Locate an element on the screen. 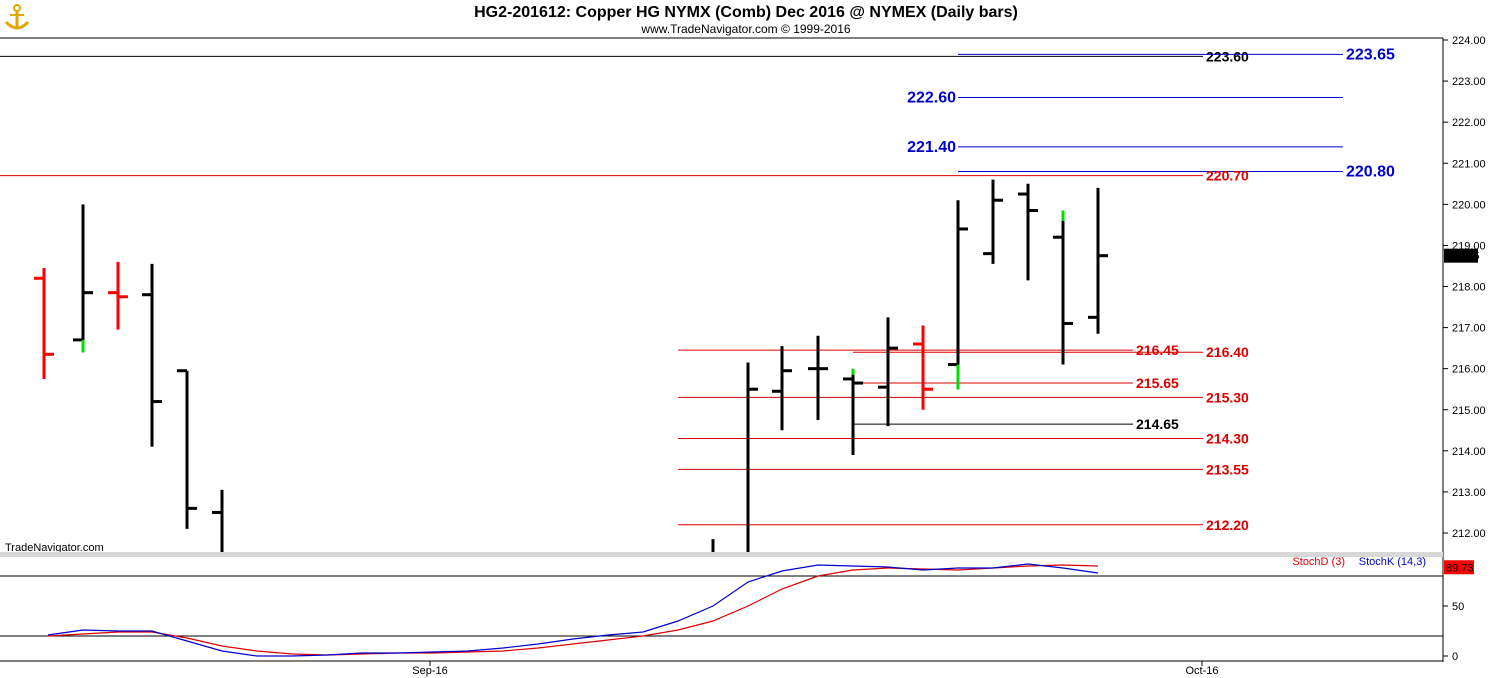 The image size is (1492, 678). panel-separator is located at coordinates (721, 554).